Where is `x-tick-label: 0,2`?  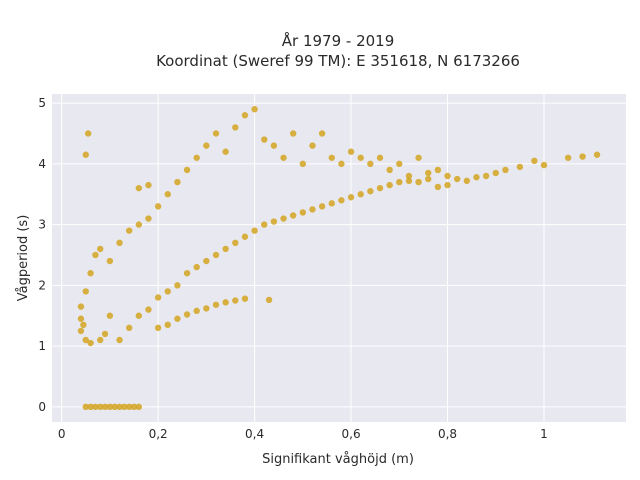
x-tick-label: 0,2 is located at coordinates (158, 434).